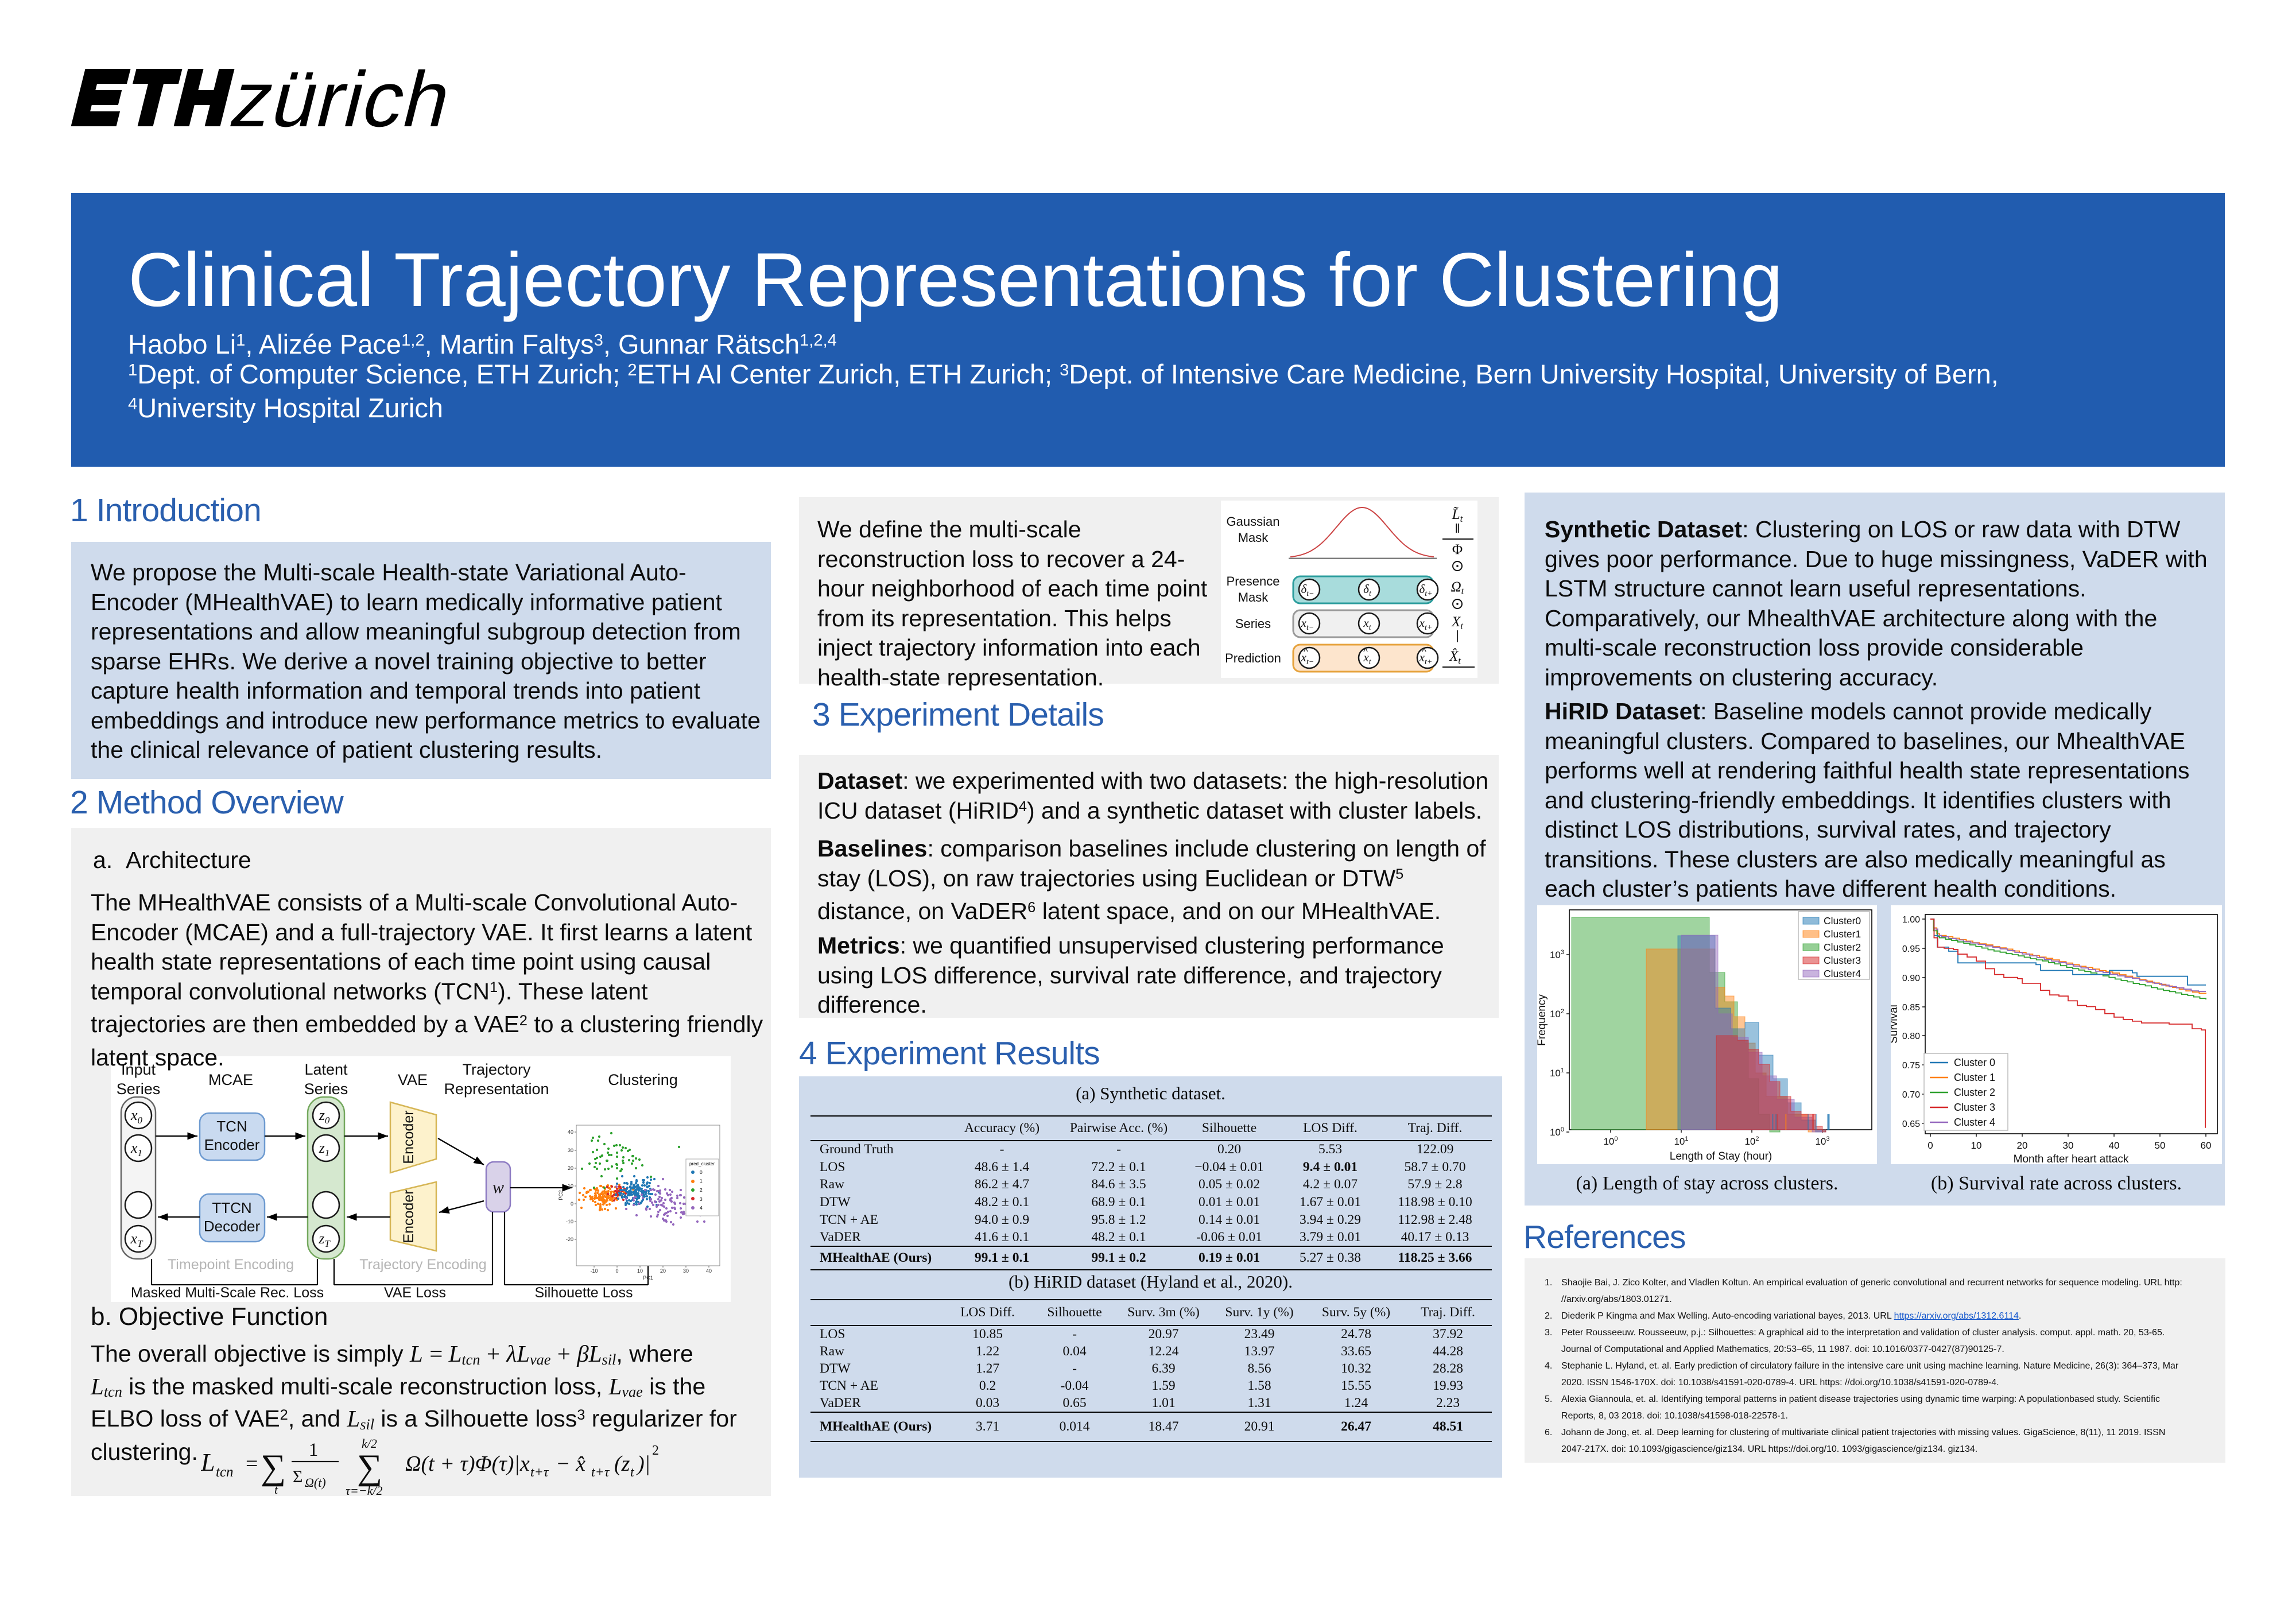  I want to click on svg-text: Frequency, so click(1542, 1020).